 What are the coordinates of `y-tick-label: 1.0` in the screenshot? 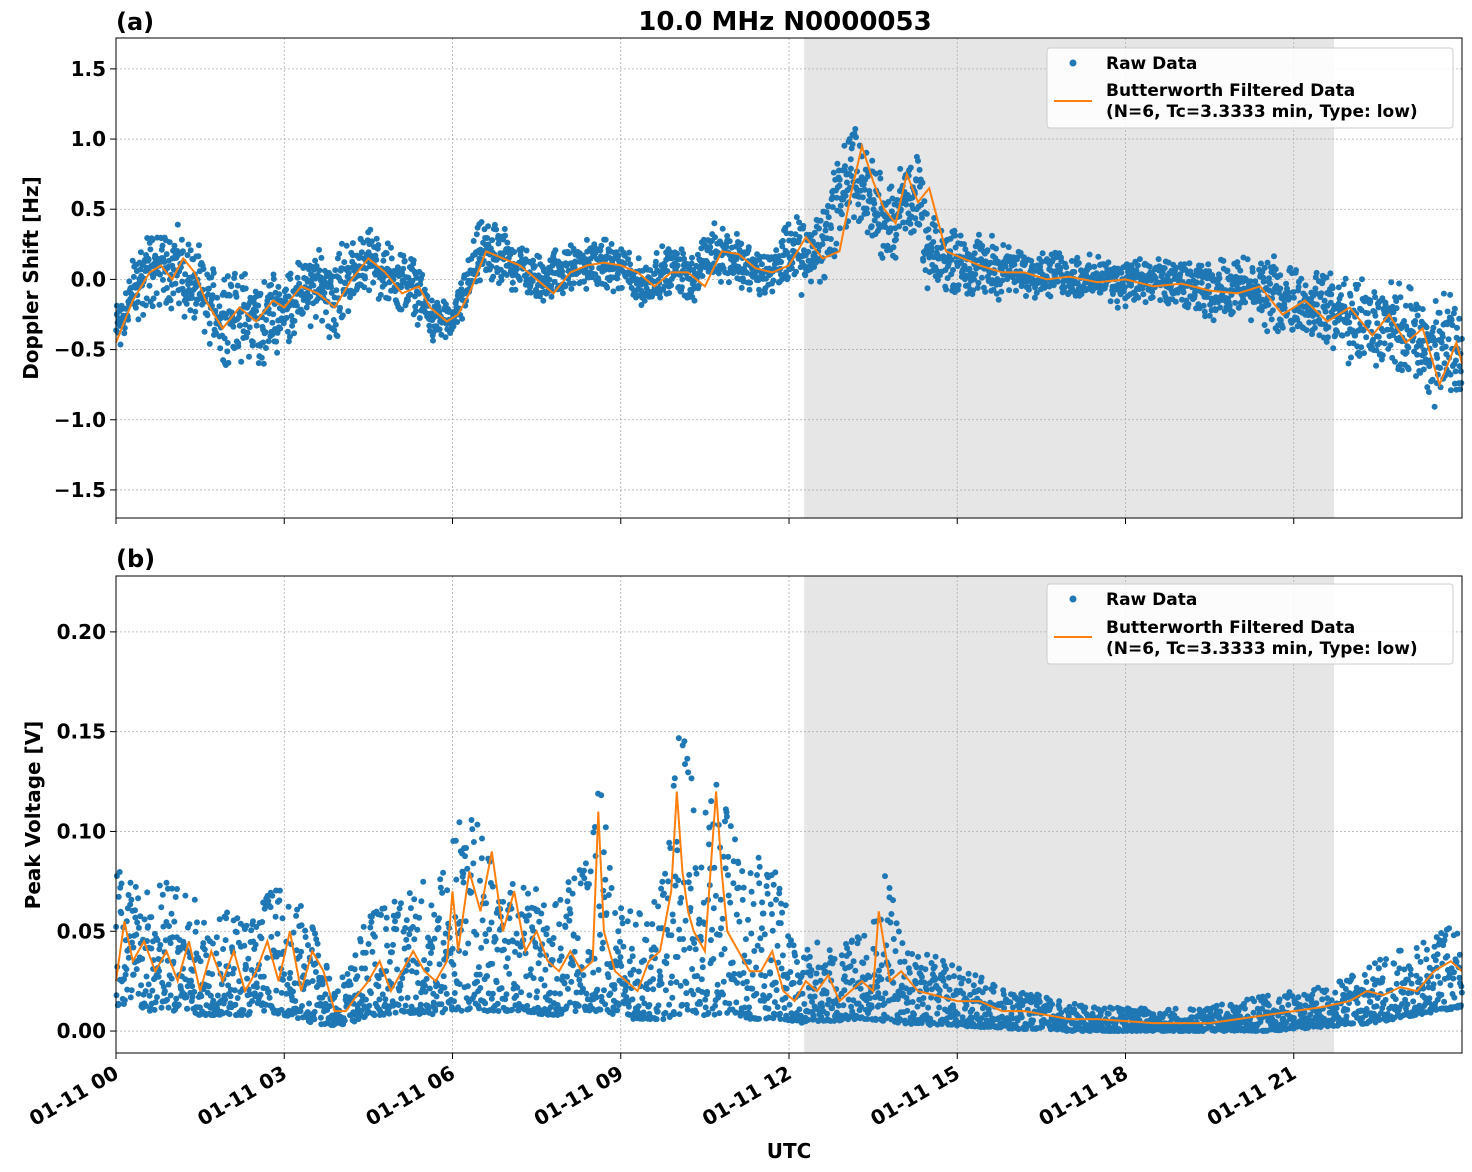 It's located at (88, 139).